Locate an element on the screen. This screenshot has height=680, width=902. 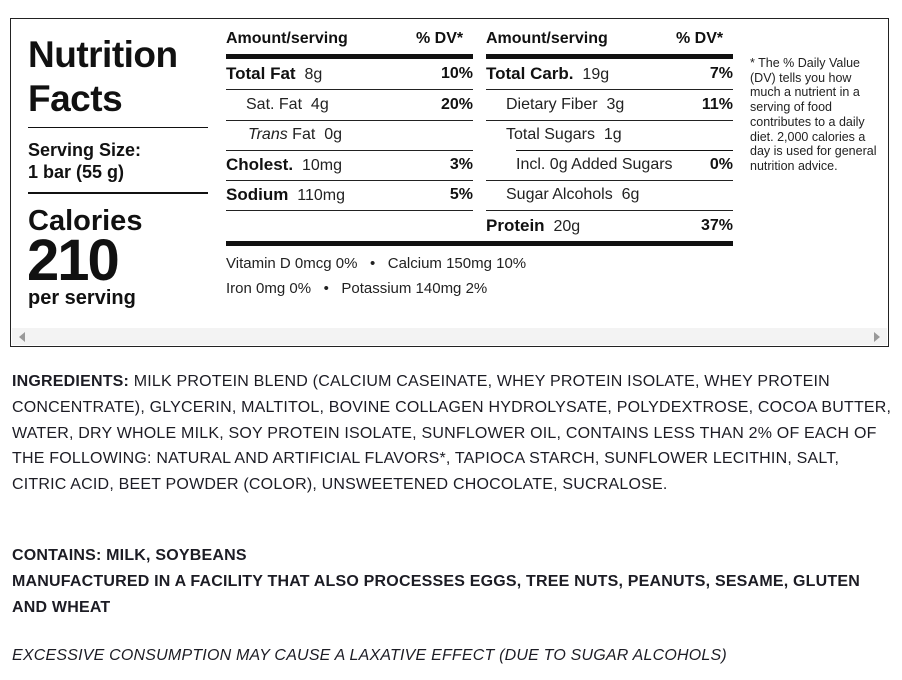
header-amount: Amount/serving is located at coordinates (287, 38).